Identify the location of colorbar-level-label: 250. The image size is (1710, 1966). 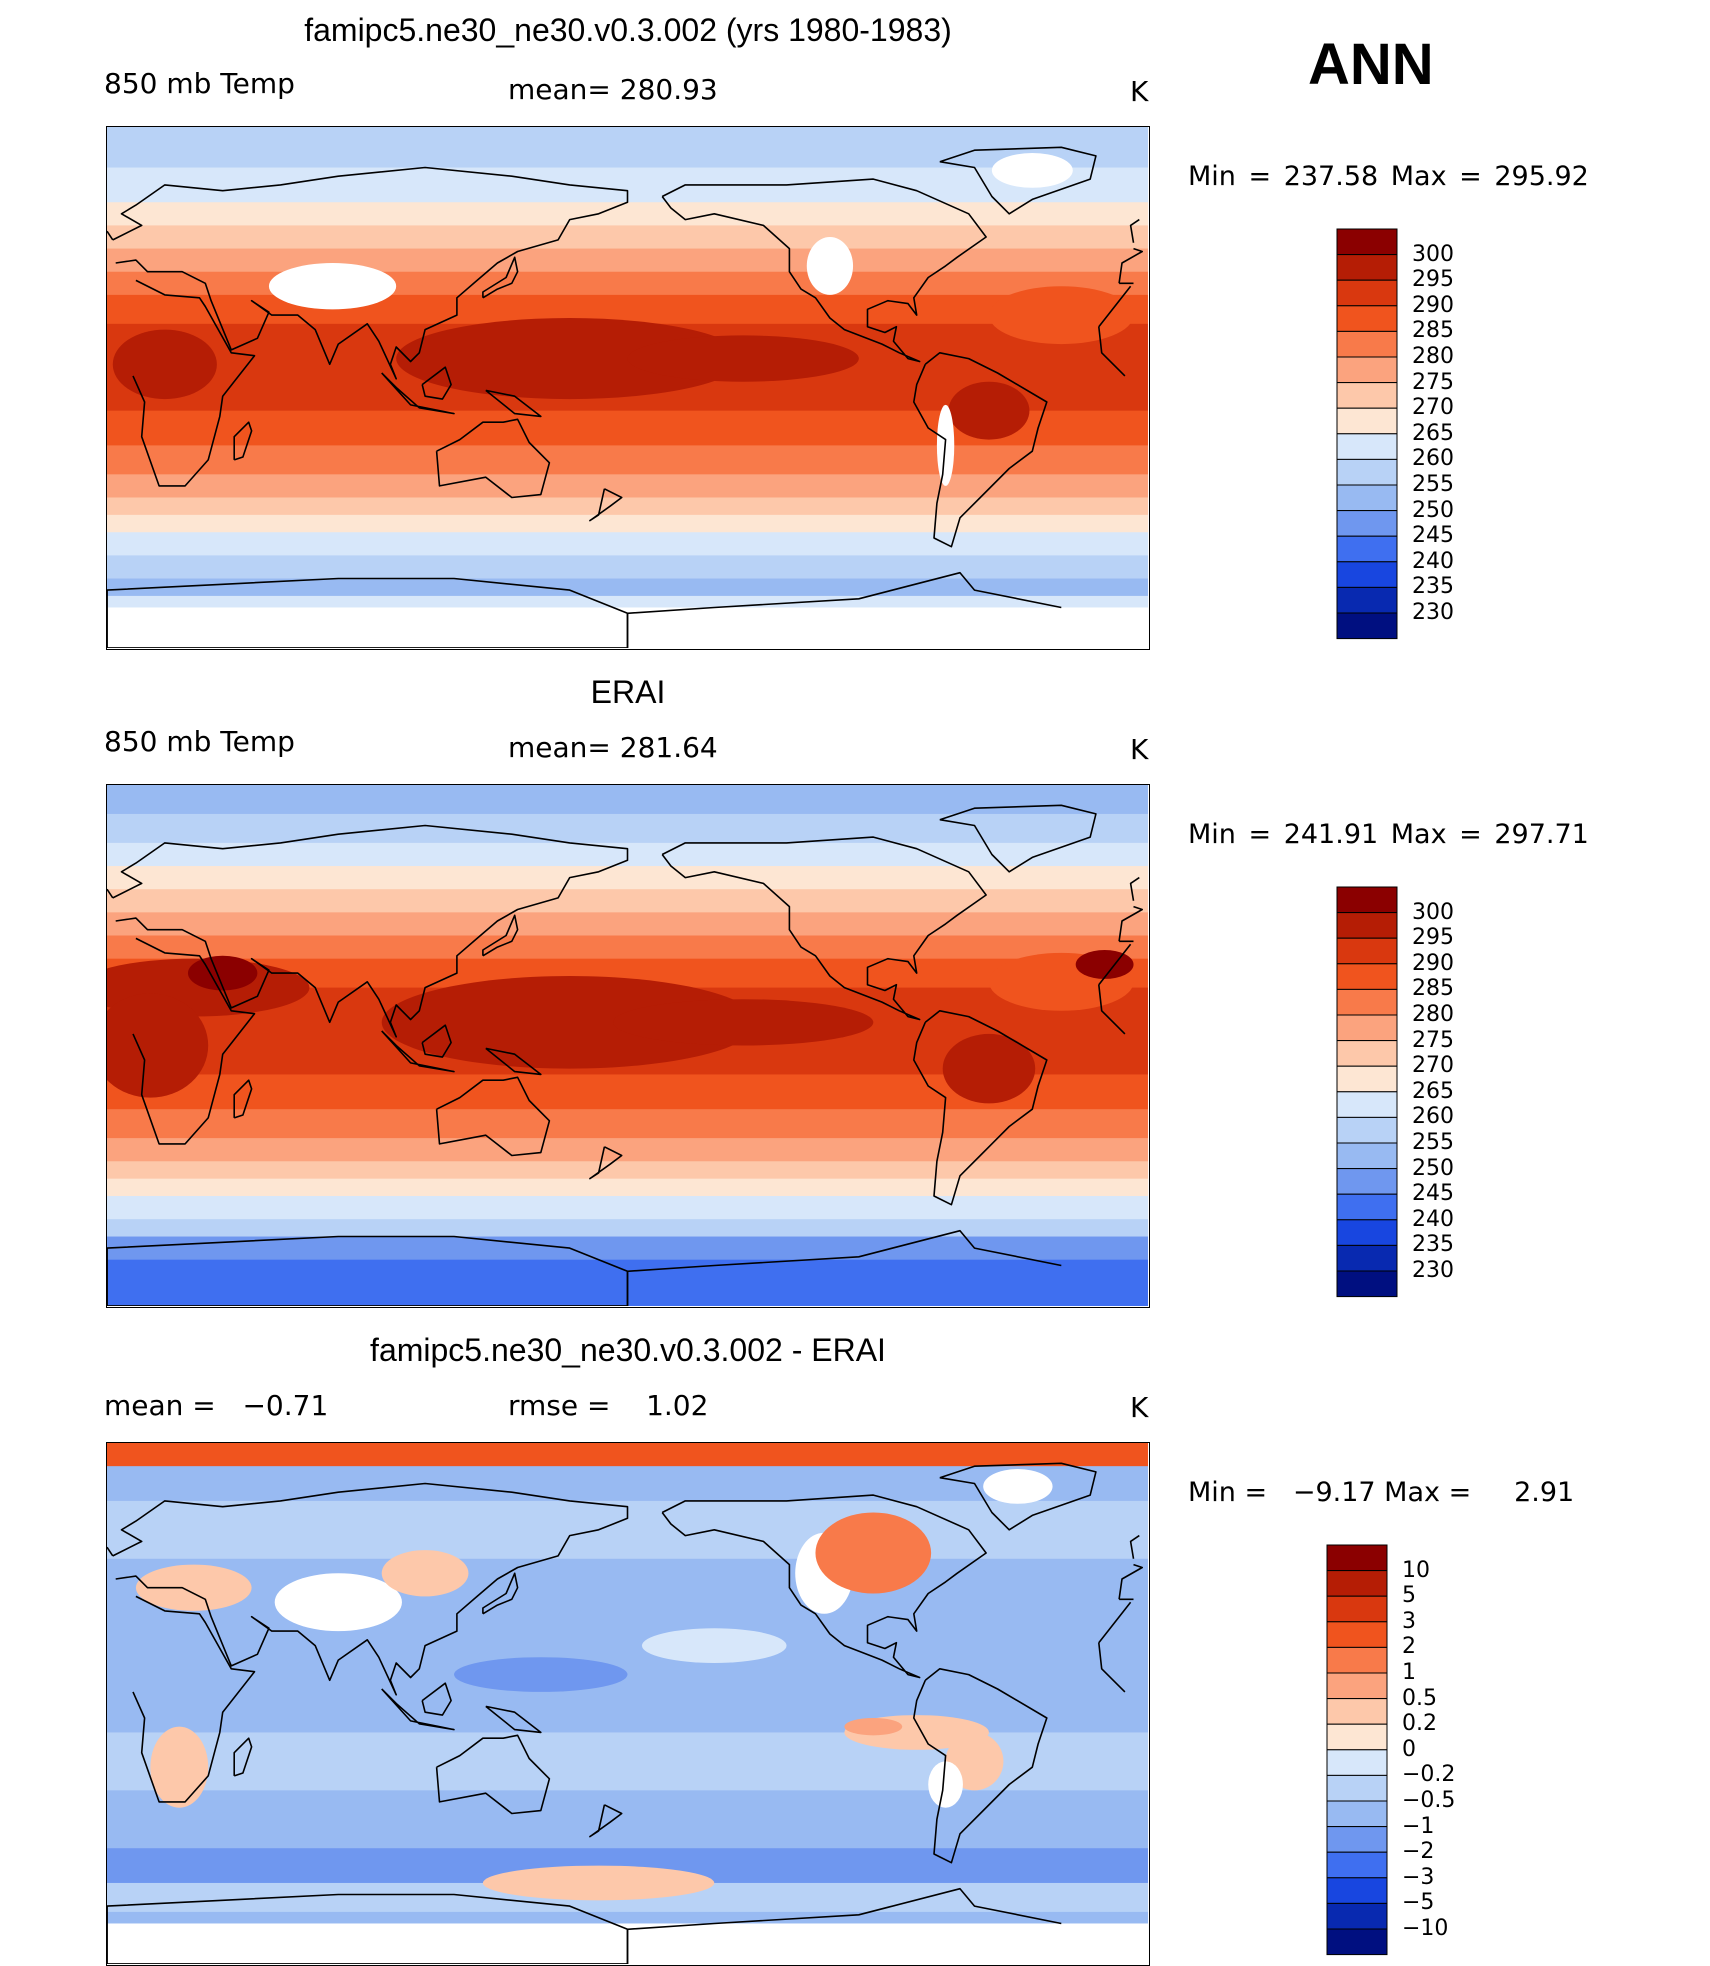
(1433, 510).